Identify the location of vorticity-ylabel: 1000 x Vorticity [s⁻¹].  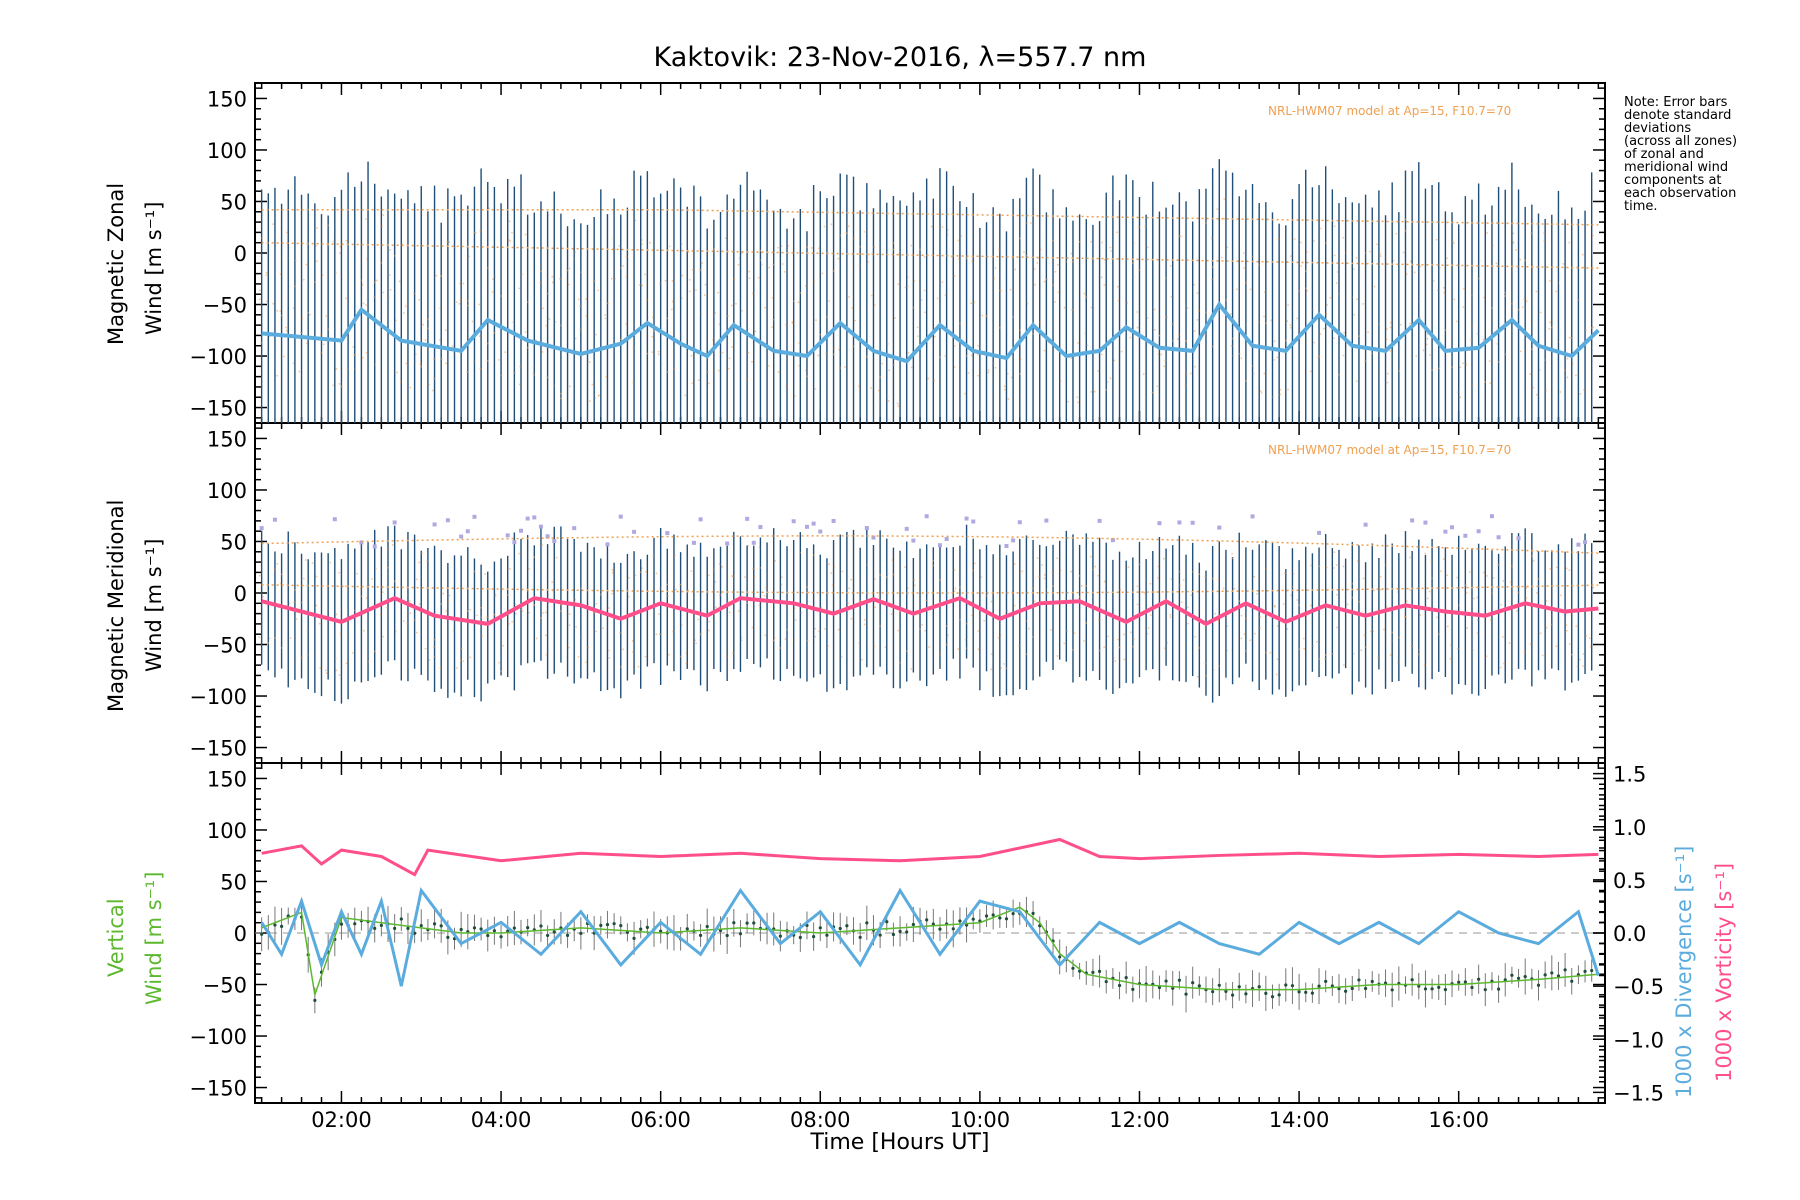
(1724, 972).